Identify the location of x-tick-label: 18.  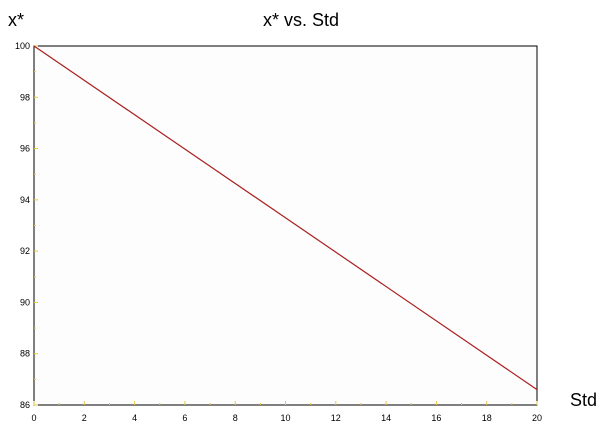
(487, 418).